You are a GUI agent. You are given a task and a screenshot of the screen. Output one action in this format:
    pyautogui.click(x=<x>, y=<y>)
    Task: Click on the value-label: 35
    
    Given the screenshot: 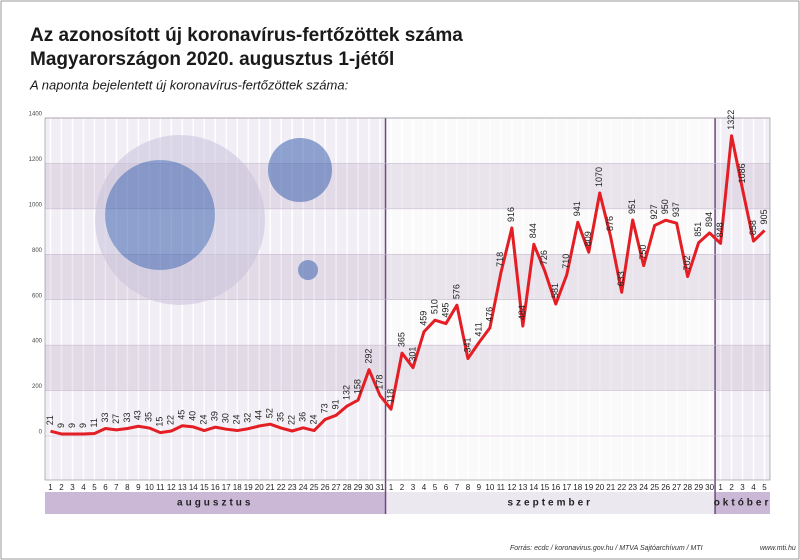 What is the action you would take?
    pyautogui.click(x=149, y=417)
    